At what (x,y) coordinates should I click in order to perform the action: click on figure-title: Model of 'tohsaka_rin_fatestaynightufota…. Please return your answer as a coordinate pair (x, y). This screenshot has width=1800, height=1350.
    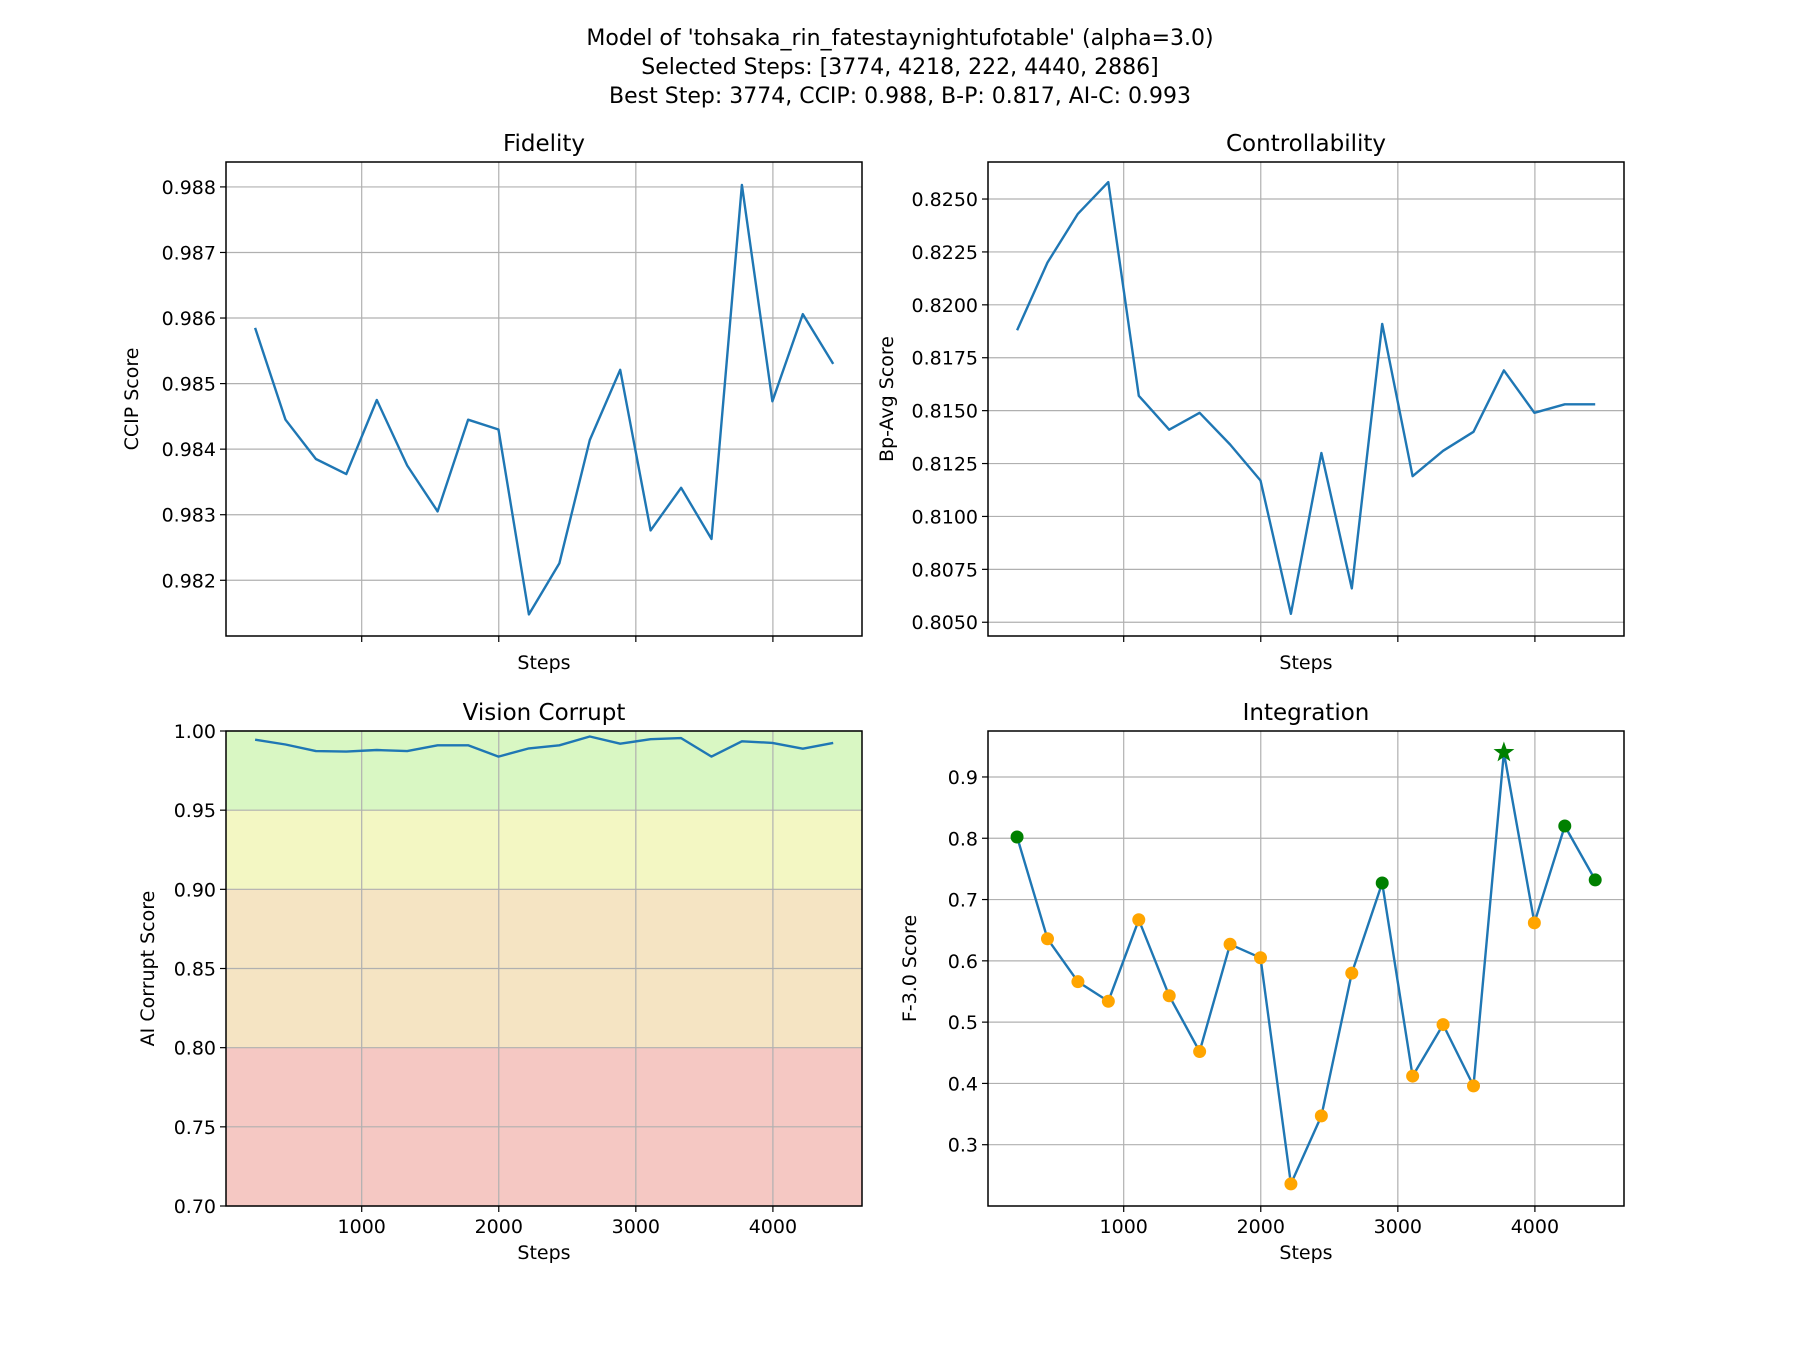
    Looking at the image, I should click on (899, 67).